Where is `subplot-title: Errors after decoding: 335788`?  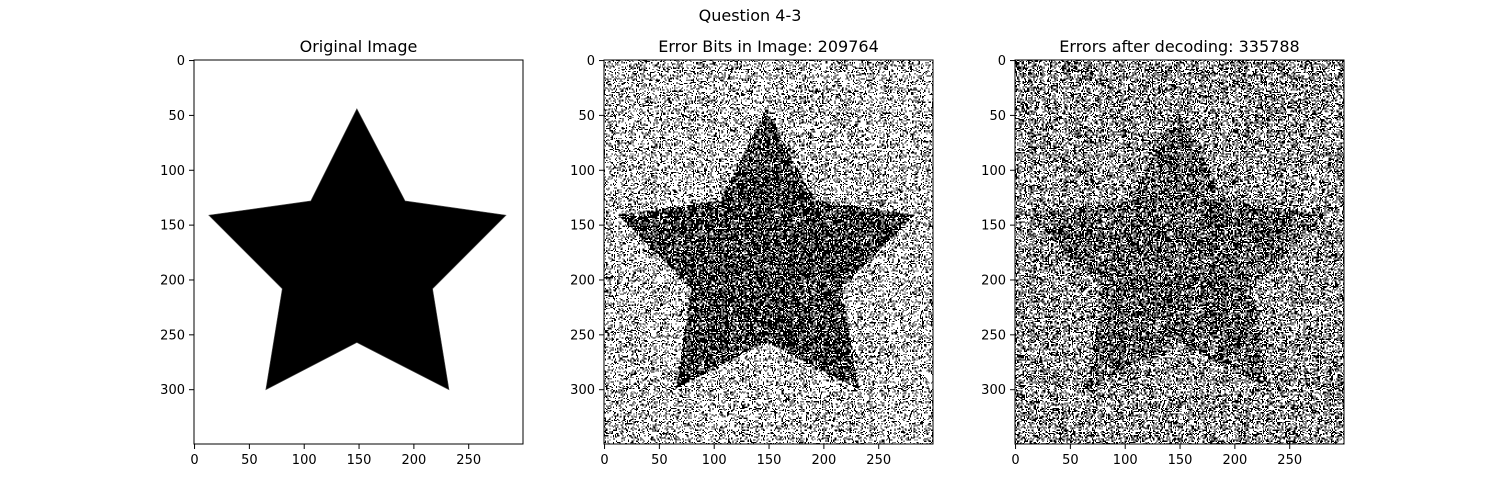
subplot-title: Errors after decoding: 335788 is located at coordinates (1179, 46).